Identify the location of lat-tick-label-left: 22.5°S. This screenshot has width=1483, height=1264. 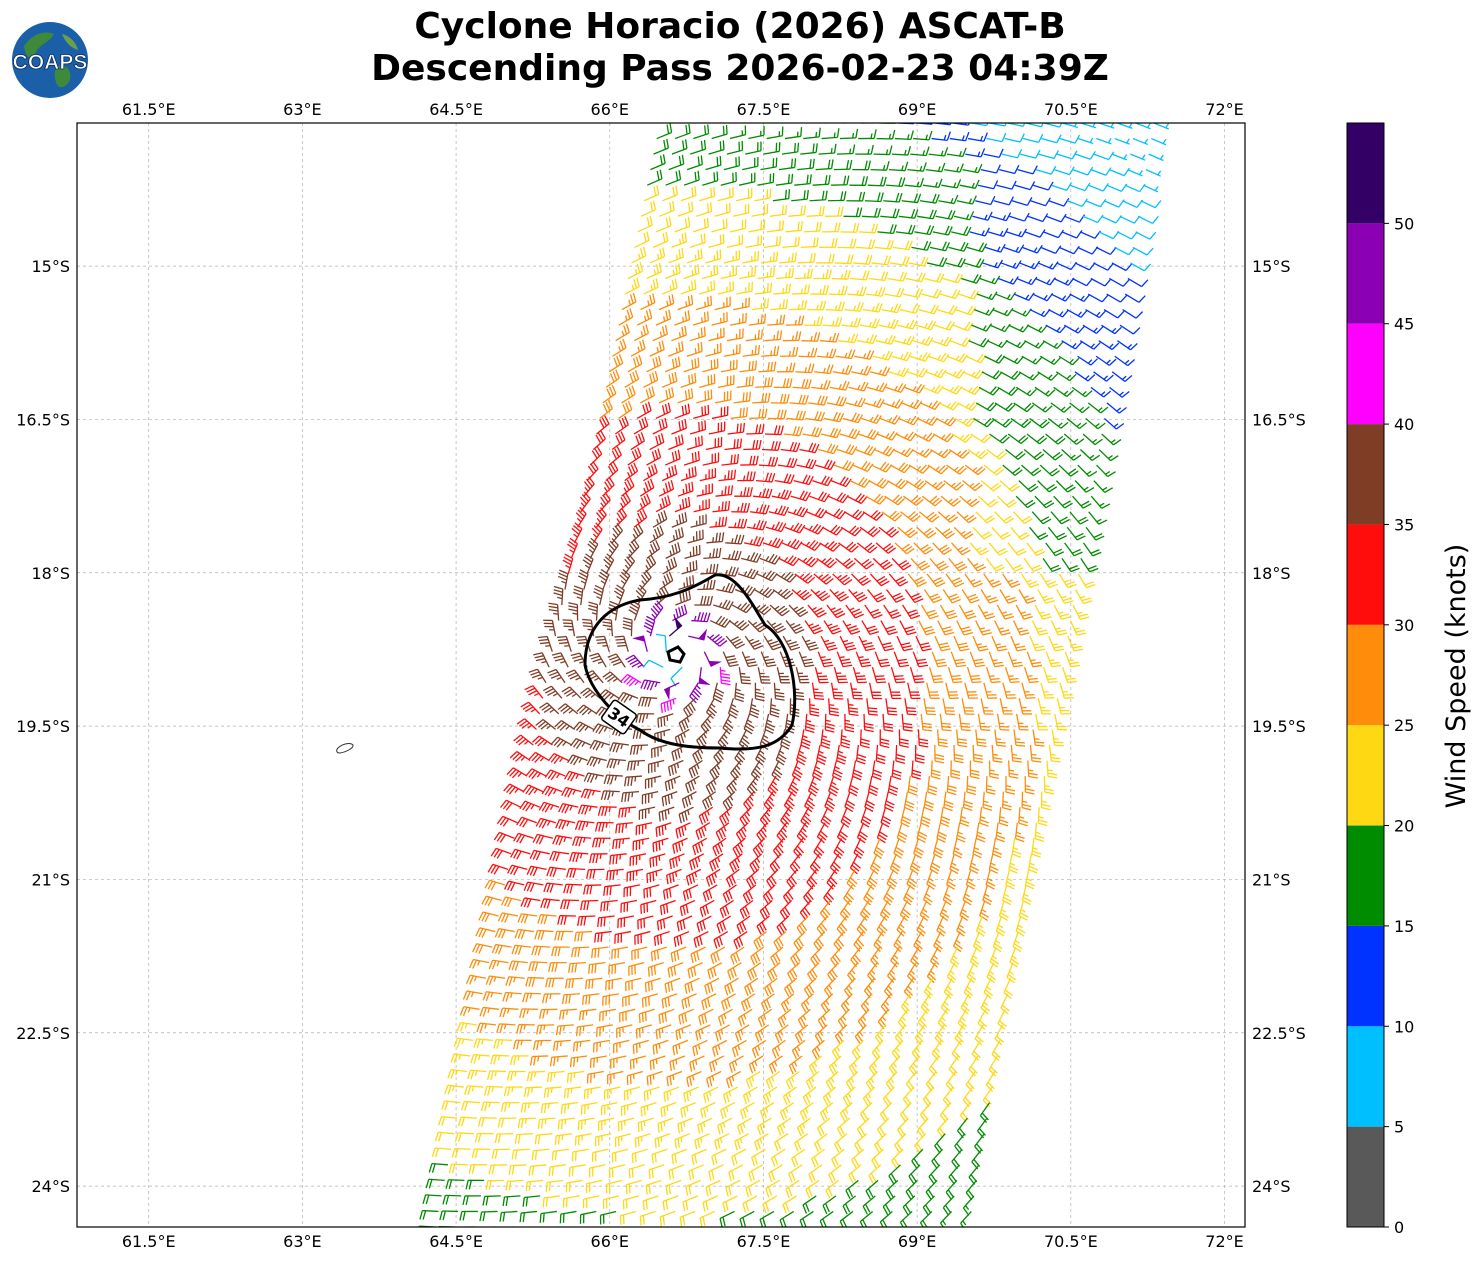
(43, 1033).